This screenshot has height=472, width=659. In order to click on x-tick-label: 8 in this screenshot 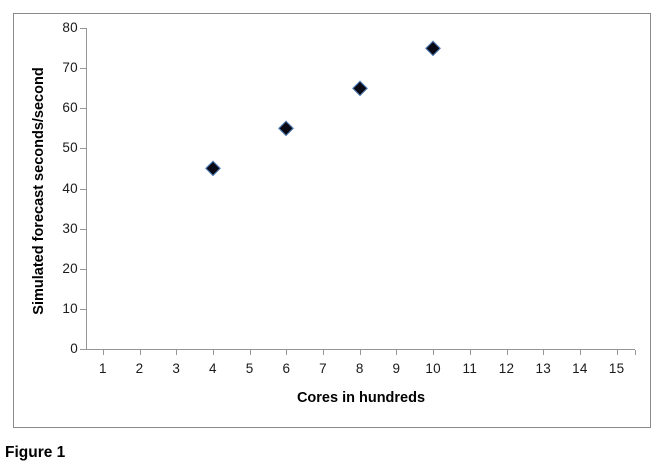, I will do `click(359, 368)`.